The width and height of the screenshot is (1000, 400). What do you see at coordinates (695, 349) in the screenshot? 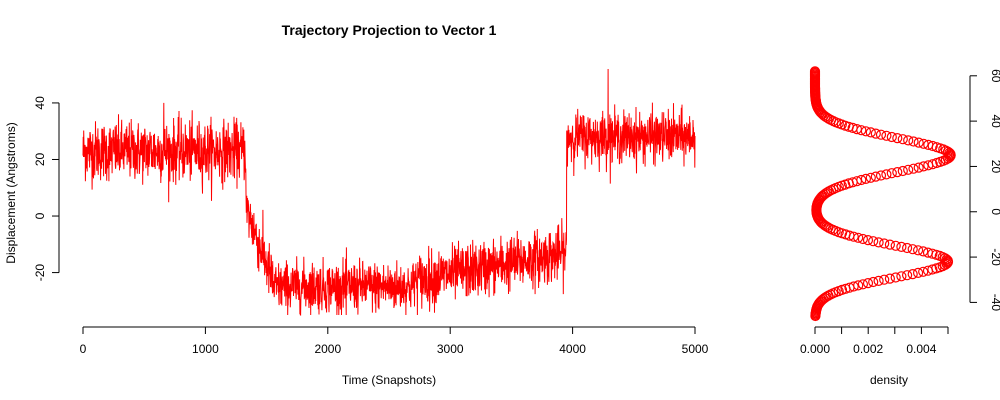
I see `x-tick-label: 5000` at bounding box center [695, 349].